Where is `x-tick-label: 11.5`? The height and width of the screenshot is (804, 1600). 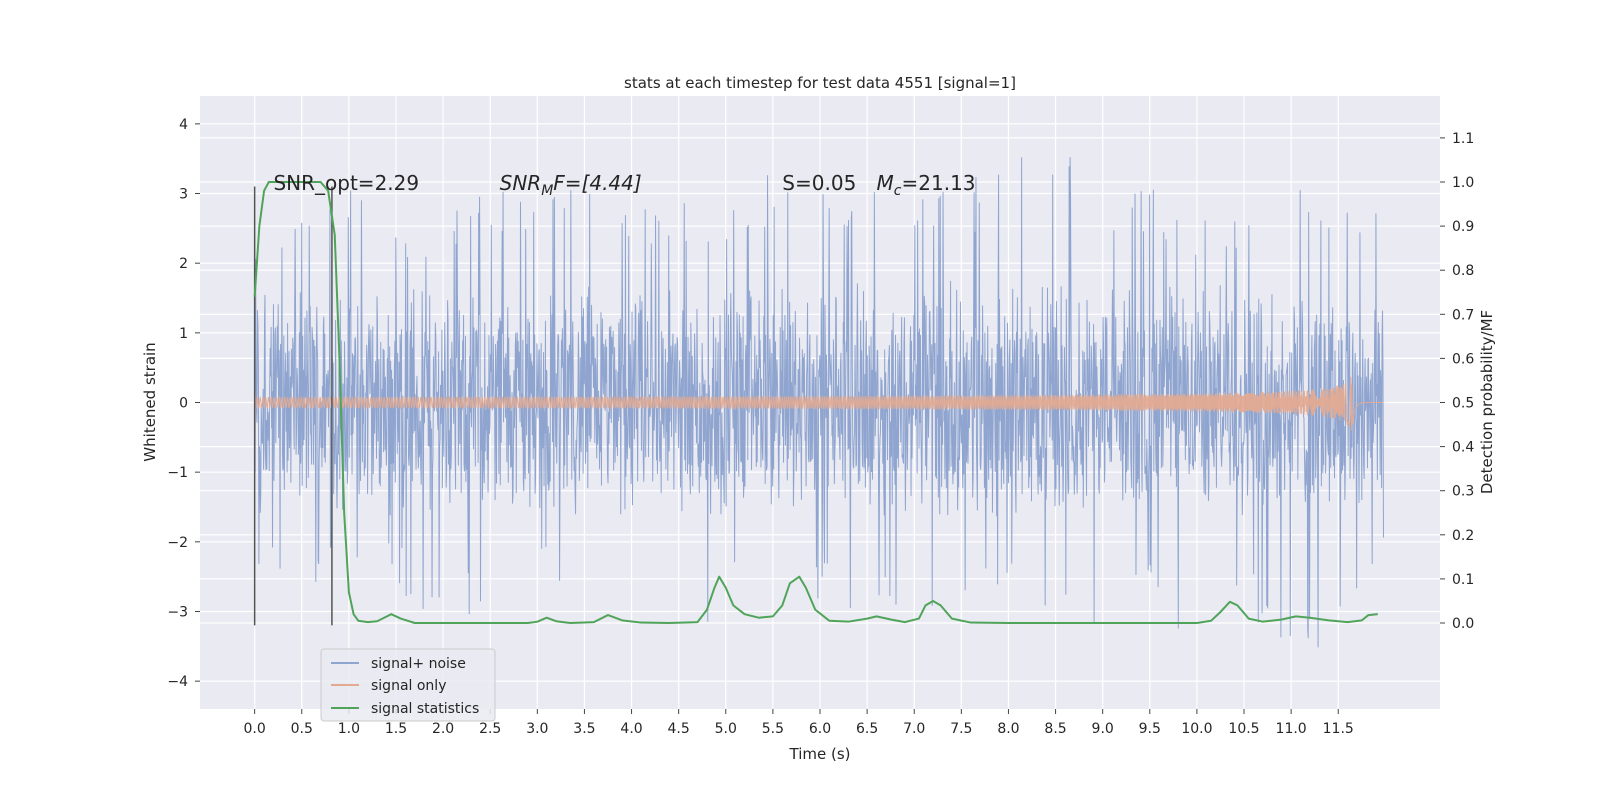 x-tick-label: 11.5 is located at coordinates (1338, 729).